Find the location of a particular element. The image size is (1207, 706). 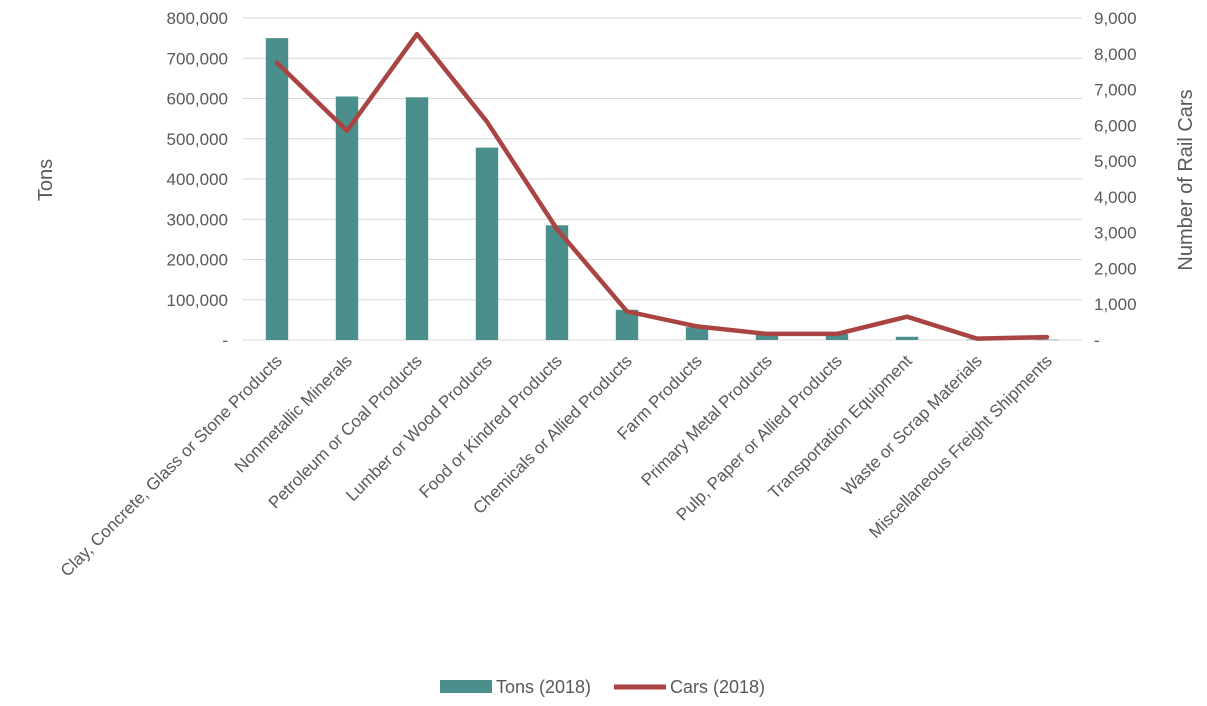

right-tick-label: 9,000 is located at coordinates (1115, 18).